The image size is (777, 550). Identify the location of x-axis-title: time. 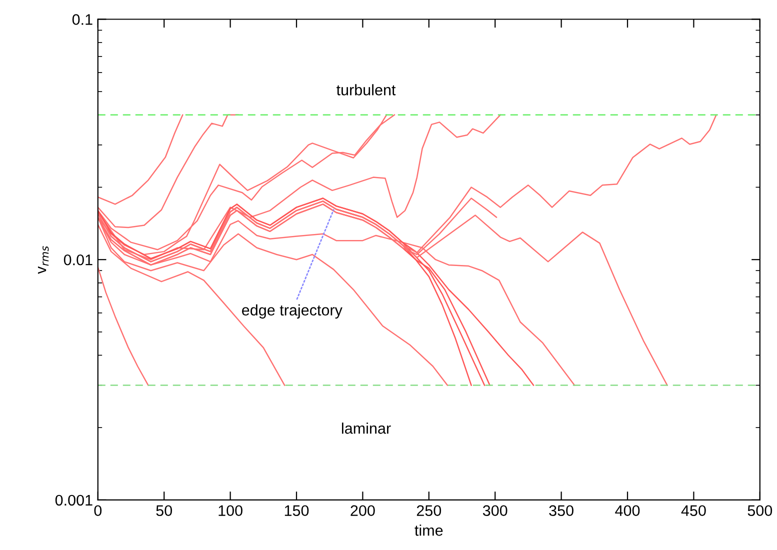
(428, 530).